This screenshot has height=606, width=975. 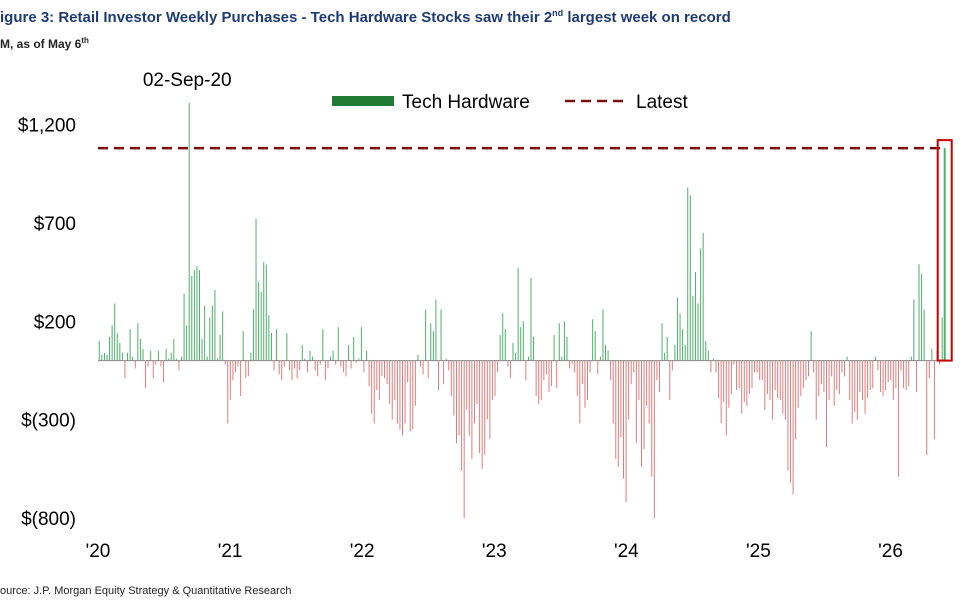 I want to click on y-axis: $1,200 $700 $200 $(300) $(800), so click(x=47, y=323).